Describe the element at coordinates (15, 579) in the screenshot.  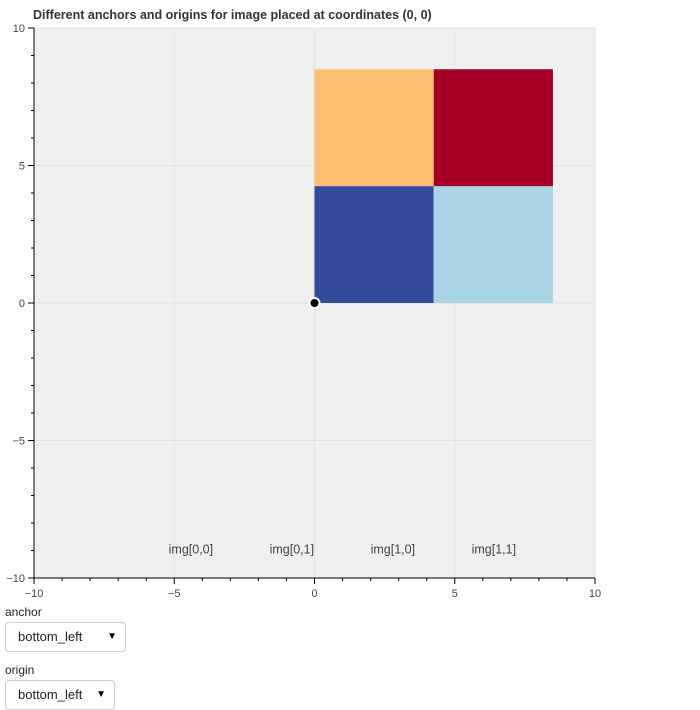
I see `y-tick-label: −10` at that location.